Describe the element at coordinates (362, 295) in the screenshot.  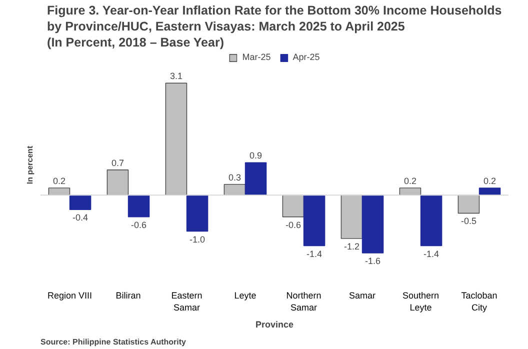
I see `x-tick-label: Samar` at that location.